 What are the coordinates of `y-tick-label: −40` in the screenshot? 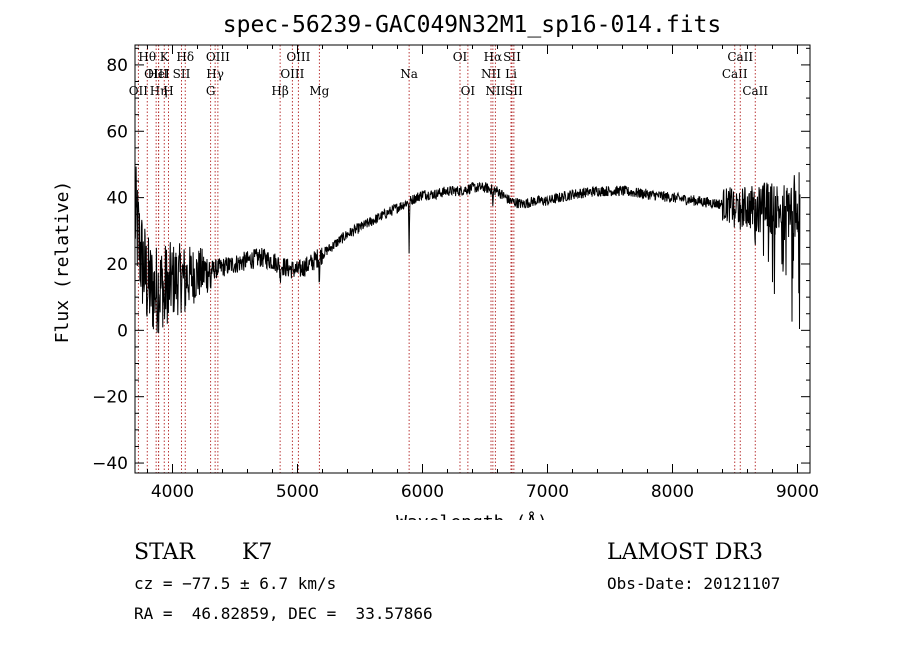 It's located at (110, 464).